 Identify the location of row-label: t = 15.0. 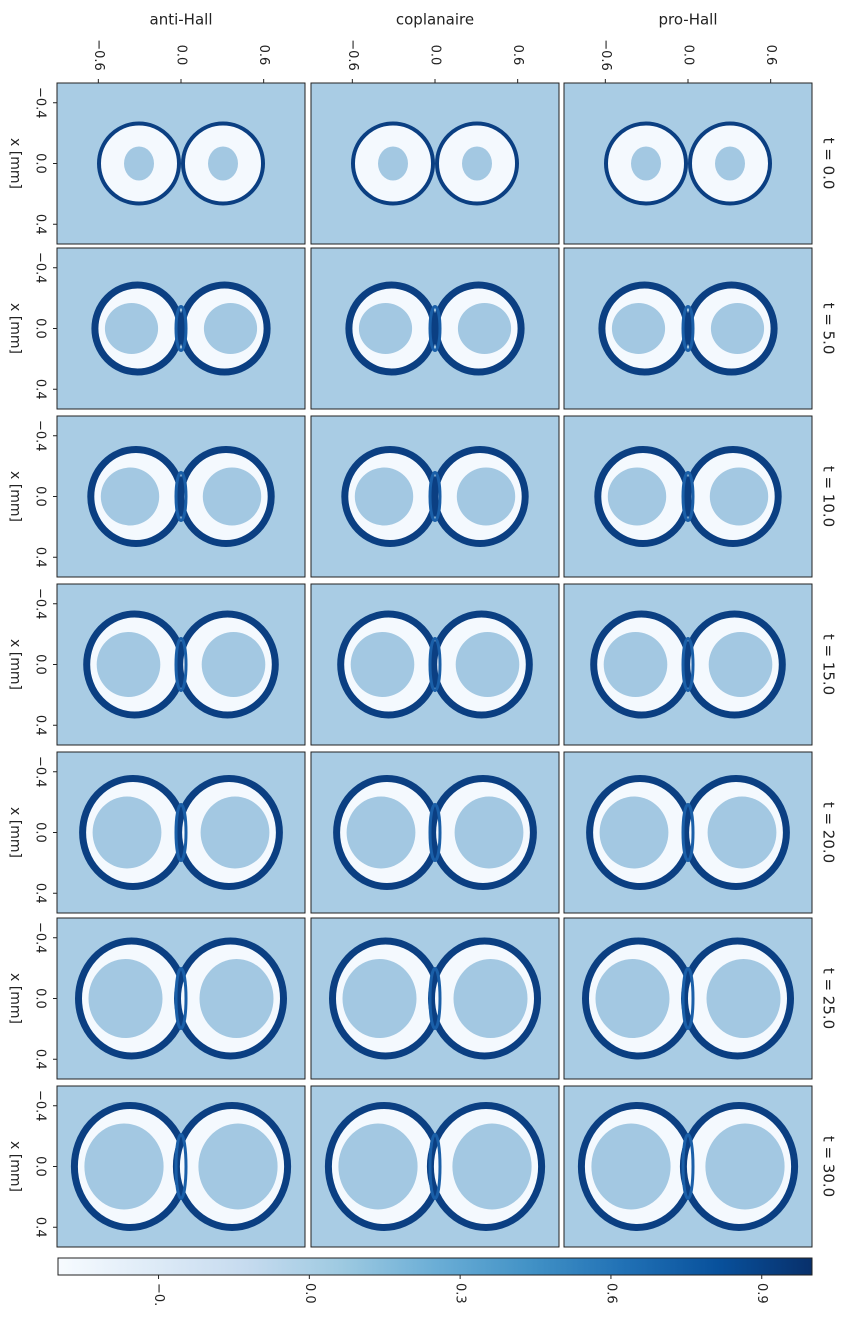
(829, 664).